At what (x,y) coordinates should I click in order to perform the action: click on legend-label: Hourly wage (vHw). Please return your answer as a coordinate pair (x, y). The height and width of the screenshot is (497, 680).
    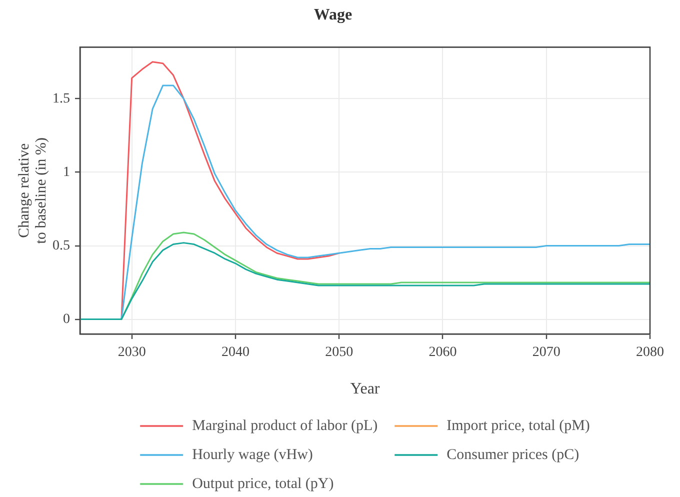
    Looking at the image, I should click on (252, 454).